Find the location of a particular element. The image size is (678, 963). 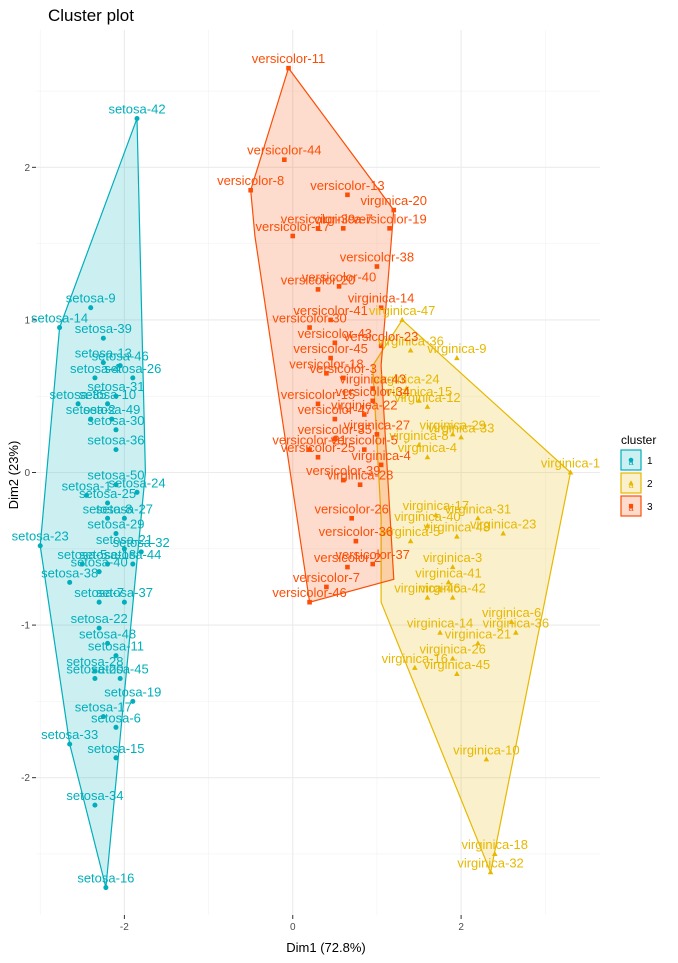

point-label: versicolor-26 is located at coordinates (351, 508).